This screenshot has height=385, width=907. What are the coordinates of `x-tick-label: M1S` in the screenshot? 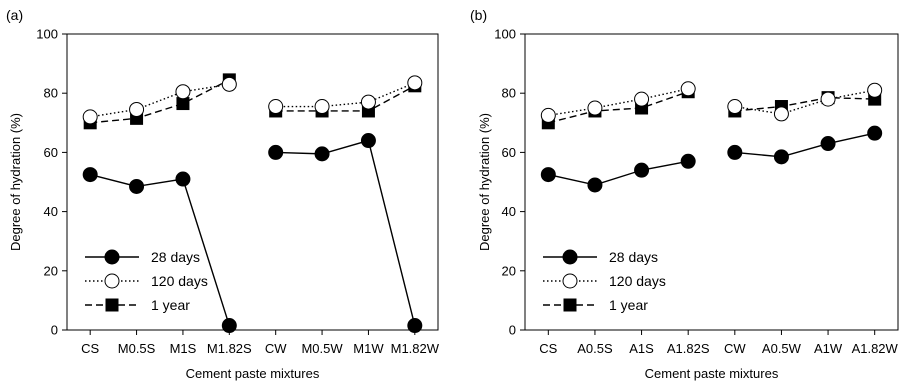 It's located at (183, 348).